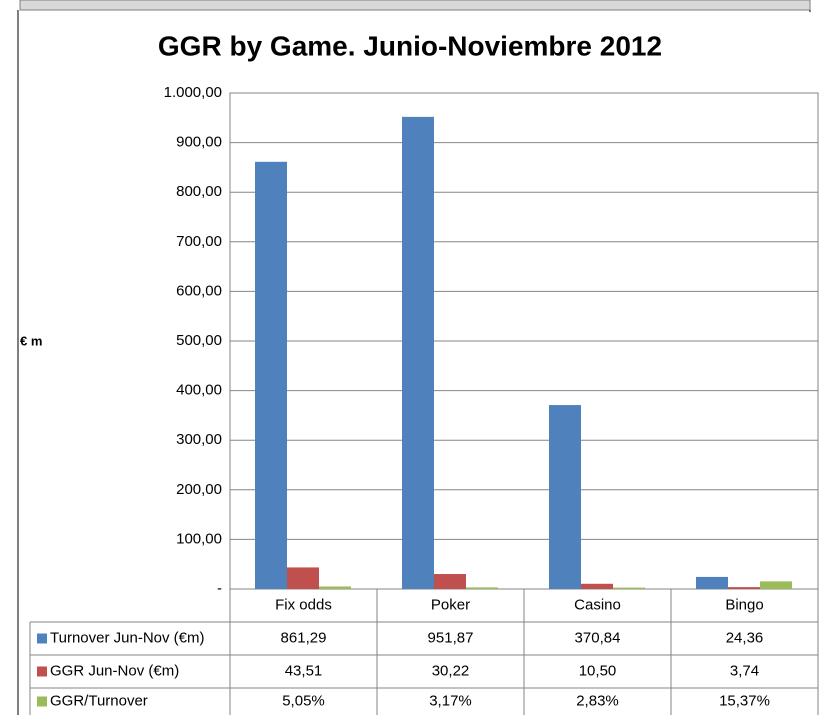 The width and height of the screenshot is (821, 715). What do you see at coordinates (199, 340) in the screenshot?
I see `y-tick-label: 500,00` at bounding box center [199, 340].